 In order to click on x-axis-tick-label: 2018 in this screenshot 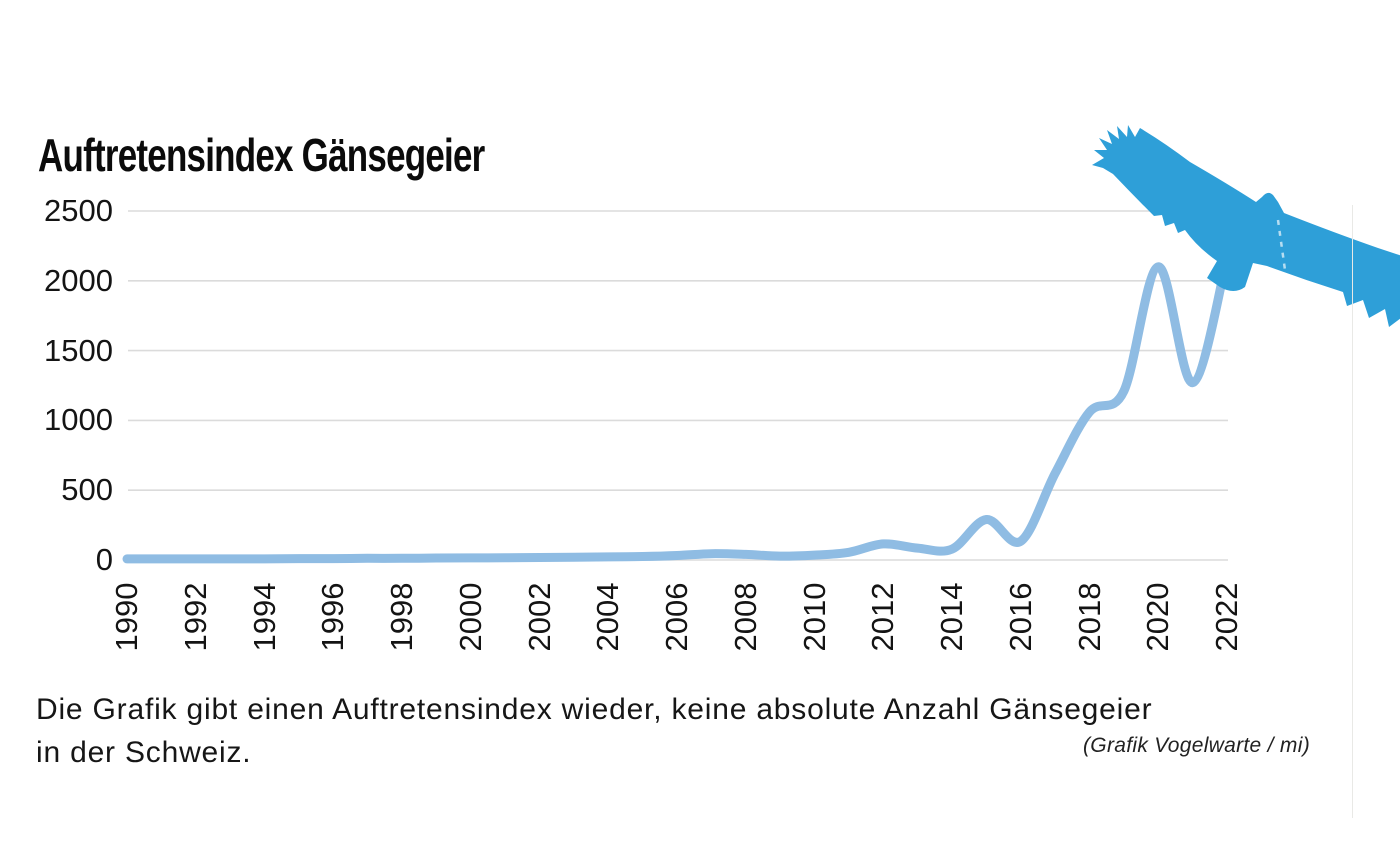, I will do `click(1089, 617)`.